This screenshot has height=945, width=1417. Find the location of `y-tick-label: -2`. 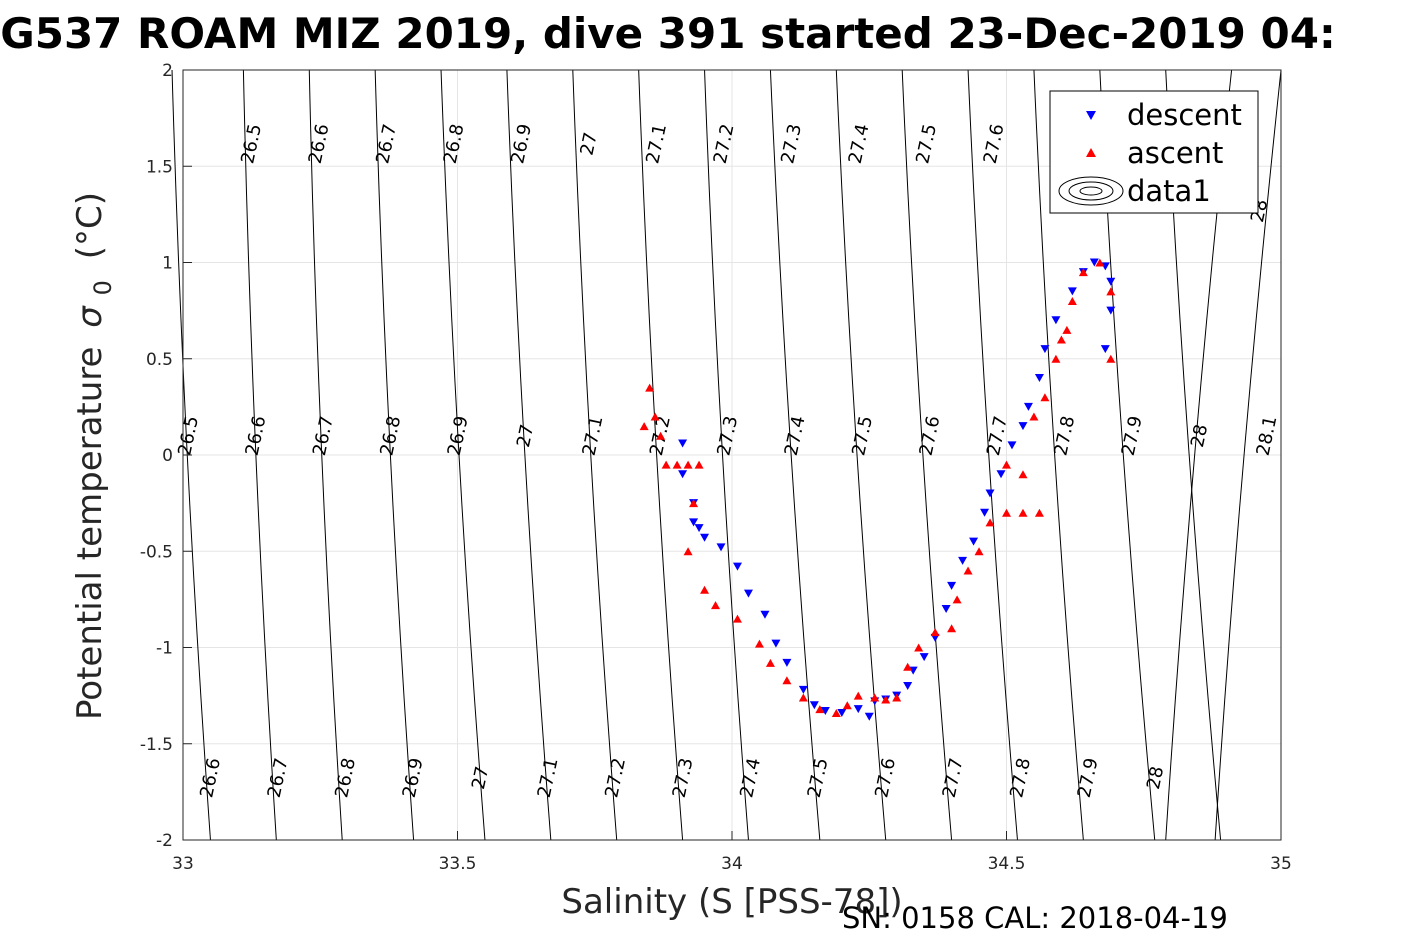

y-tick-label: -2 is located at coordinates (164, 841).